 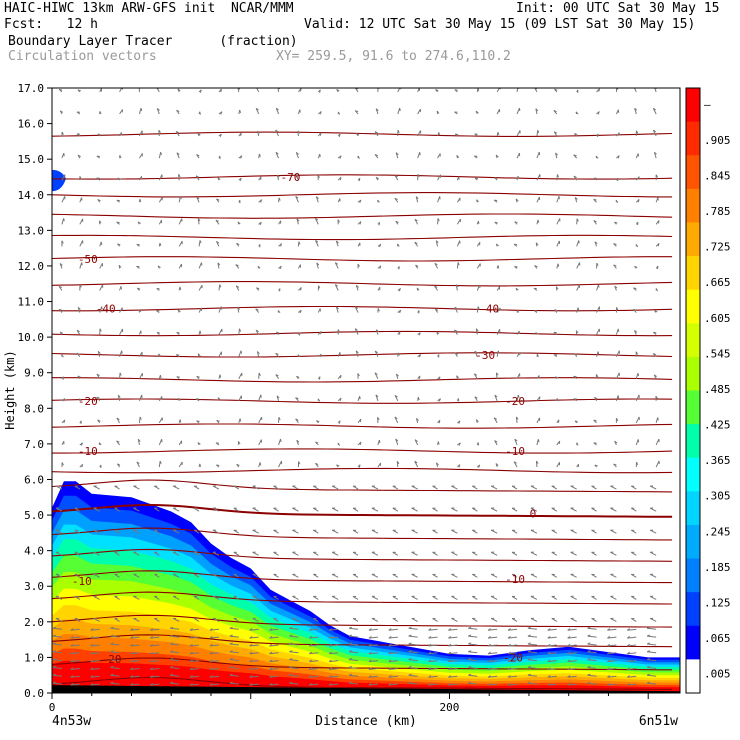 I want to click on temperature-contour-line, so click(x=362, y=177).